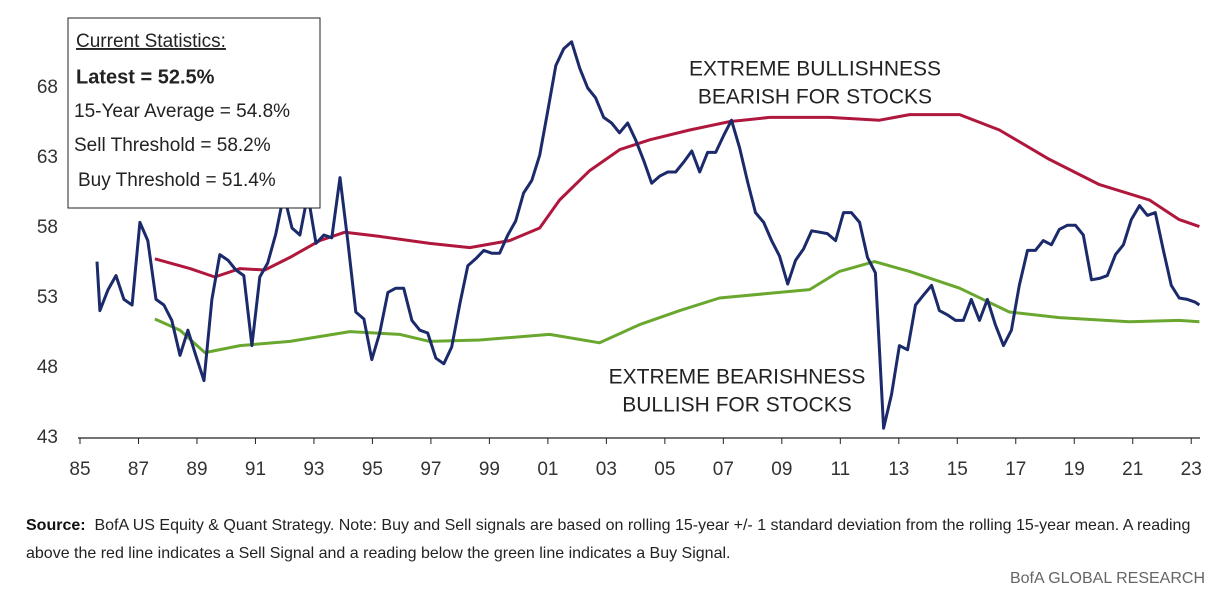 This screenshot has width=1227, height=609. I want to click on stats-line: Latest = 52.5%, so click(145, 77).